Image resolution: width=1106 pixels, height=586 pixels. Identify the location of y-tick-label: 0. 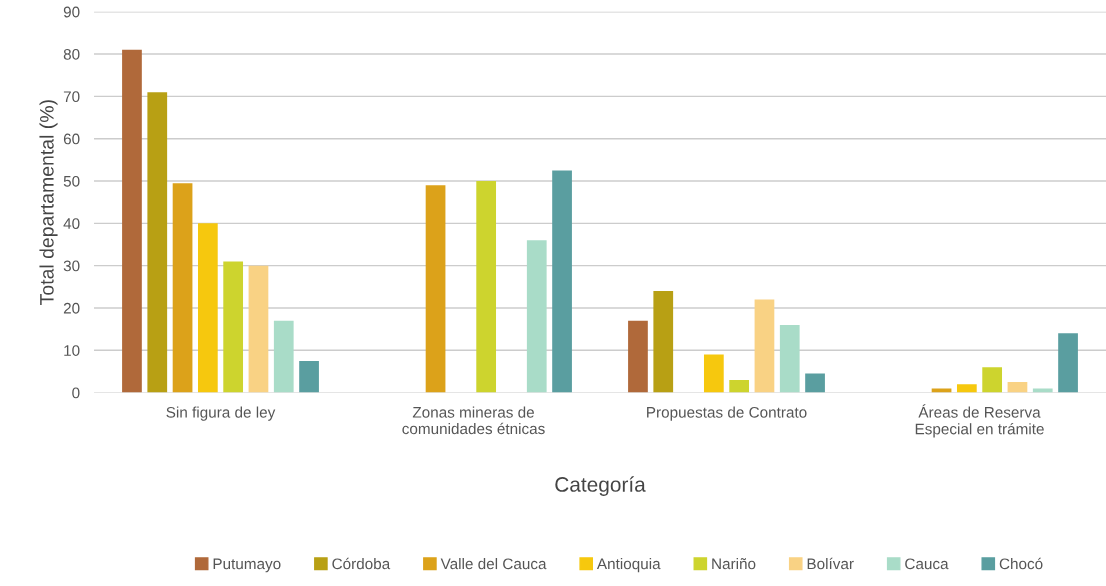
(76, 393).